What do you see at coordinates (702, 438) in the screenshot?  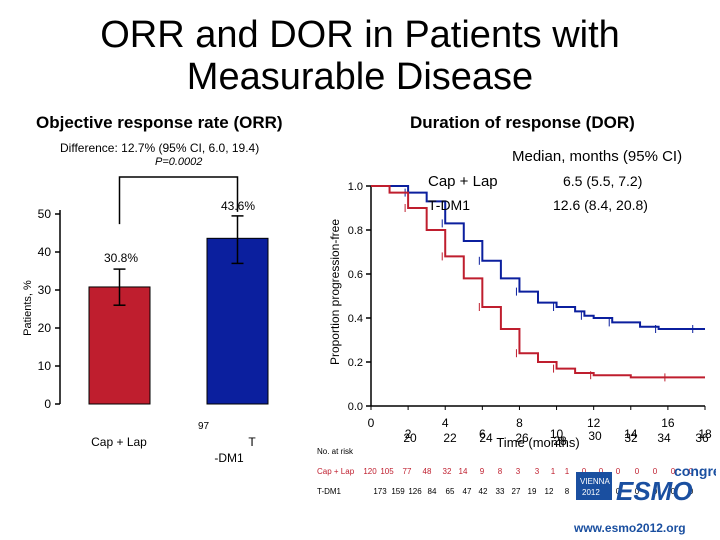 I see `dor-x-tick-label: 36` at bounding box center [702, 438].